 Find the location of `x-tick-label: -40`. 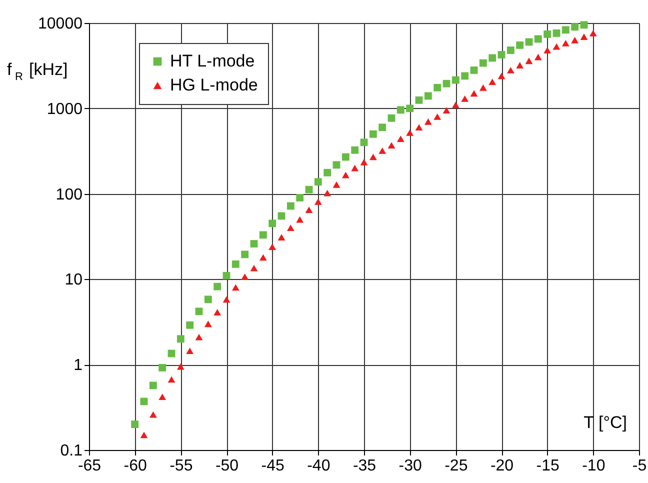

x-tick-label: -40 is located at coordinates (318, 466).